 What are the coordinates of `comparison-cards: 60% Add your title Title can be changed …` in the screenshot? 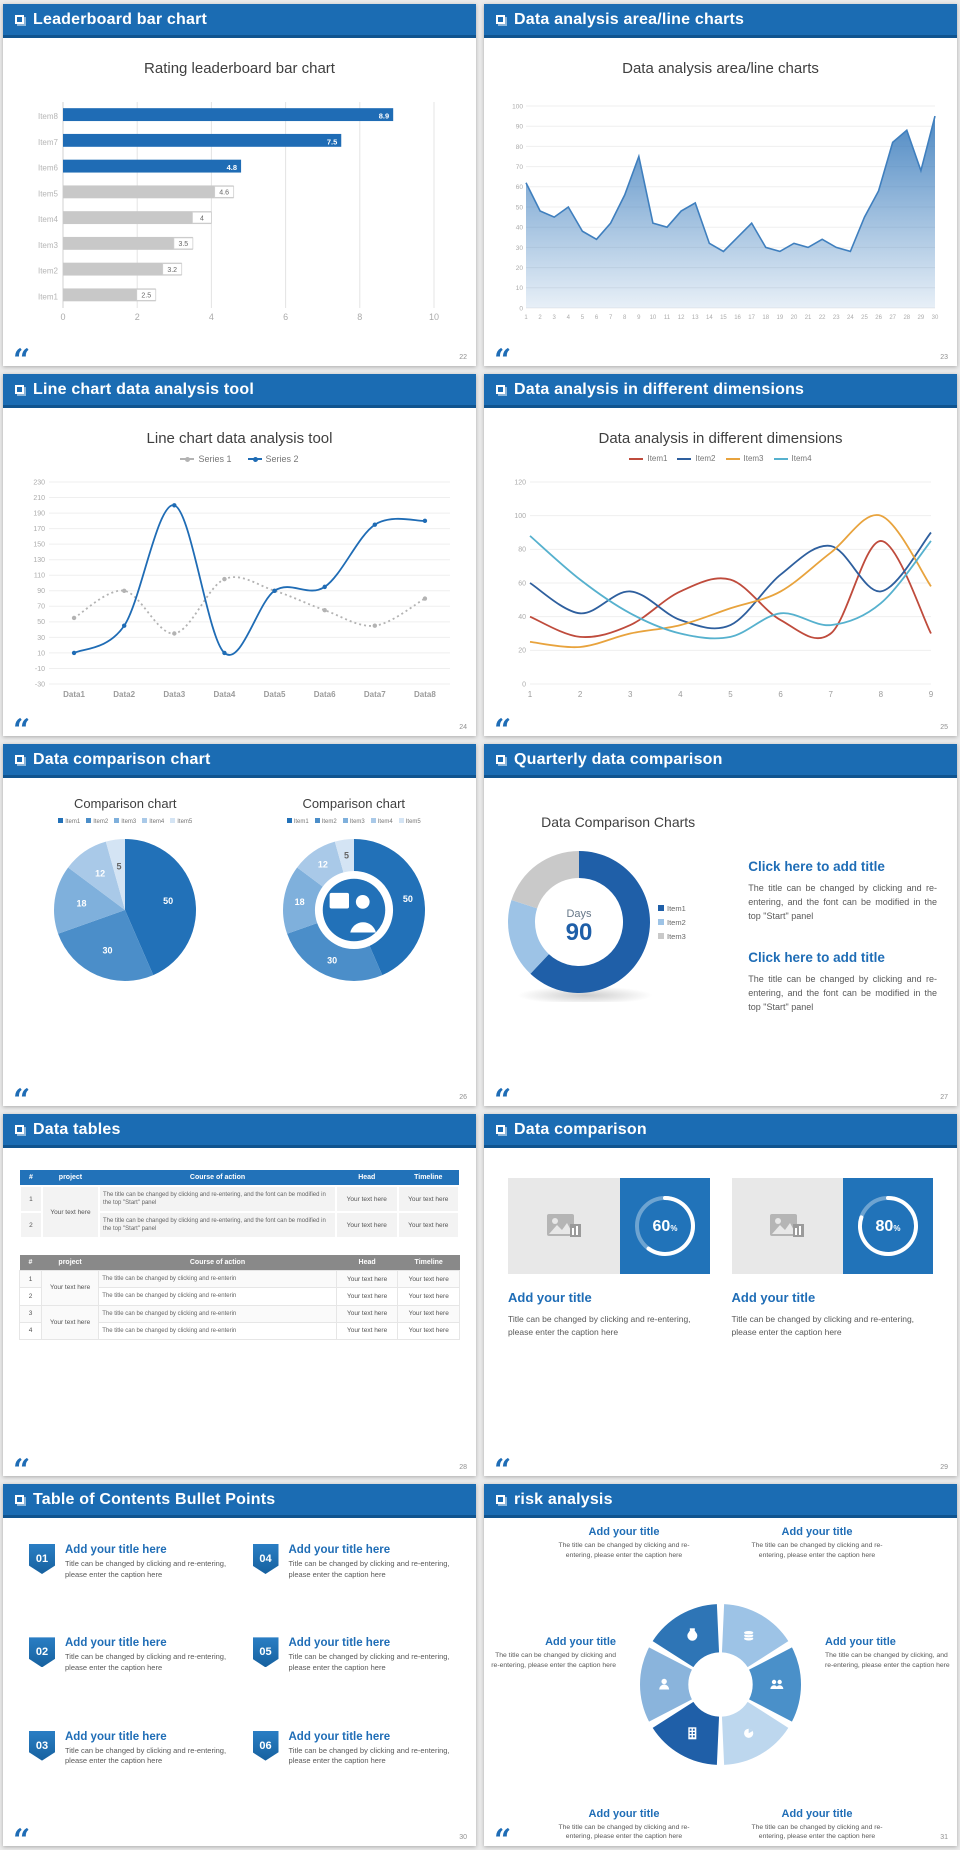 It's located at (720, 1307).